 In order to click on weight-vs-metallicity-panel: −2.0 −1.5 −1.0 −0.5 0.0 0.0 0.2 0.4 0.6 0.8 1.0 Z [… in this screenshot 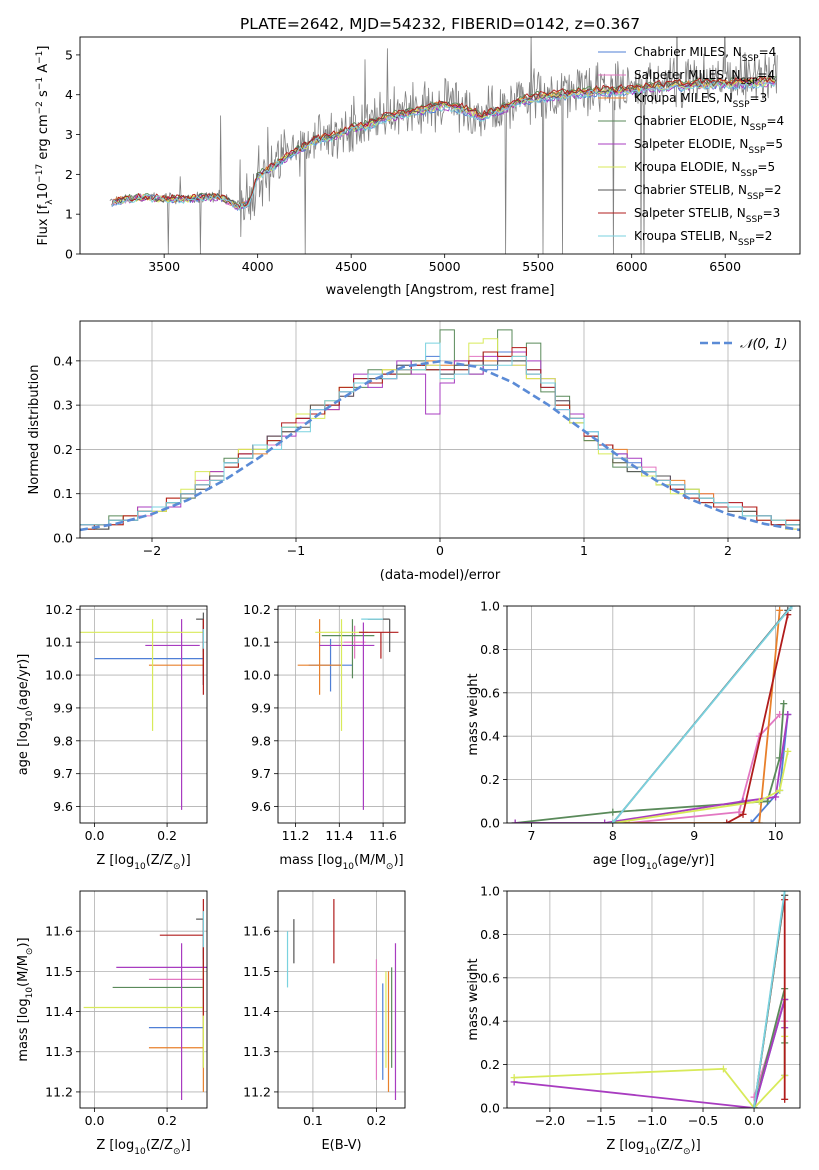, I will do `click(633, 1020)`.